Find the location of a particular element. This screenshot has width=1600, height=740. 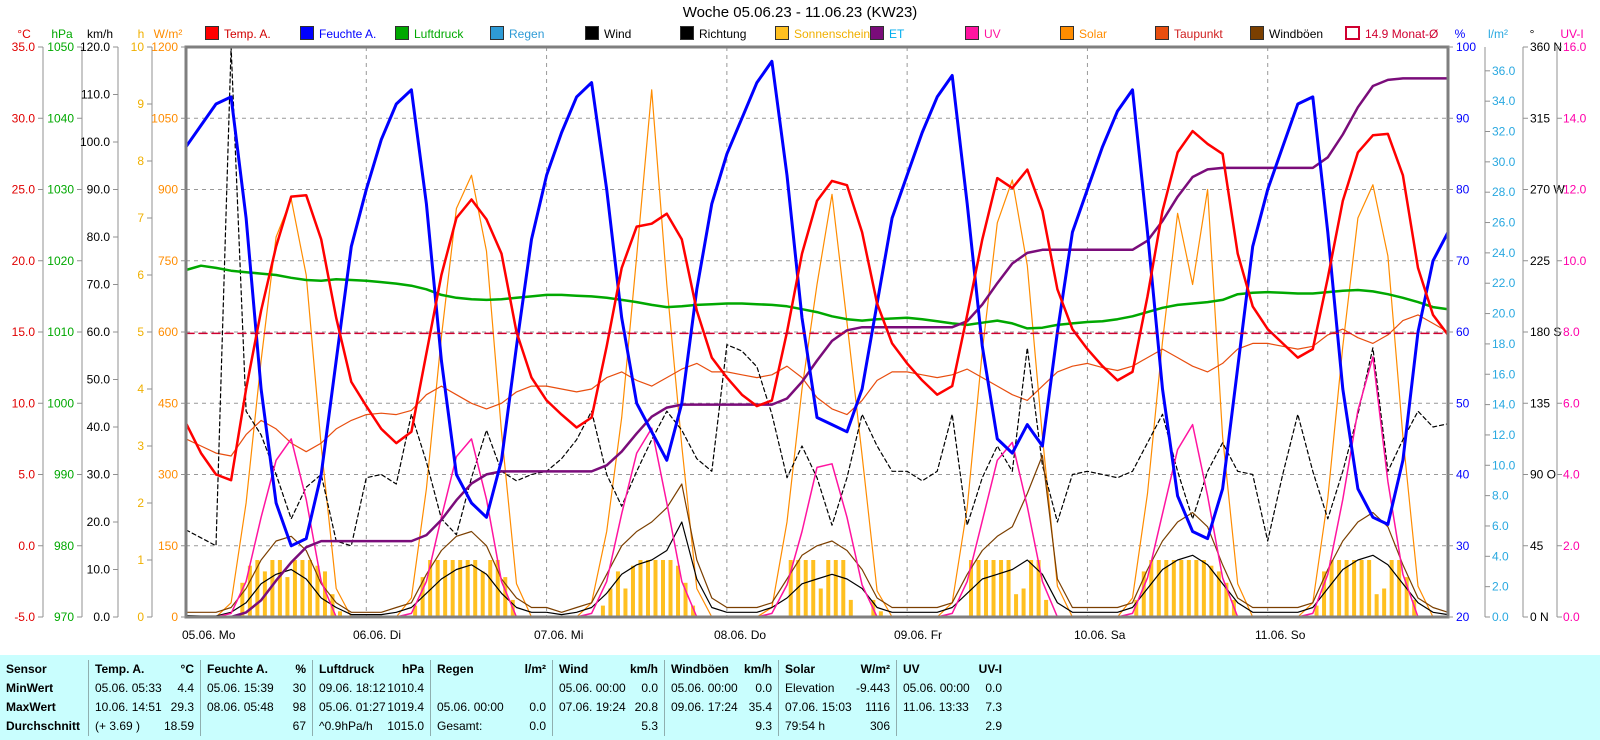

stat-cell-max-3: 05.06. 00:00 0.0 is located at coordinates (491, 707).